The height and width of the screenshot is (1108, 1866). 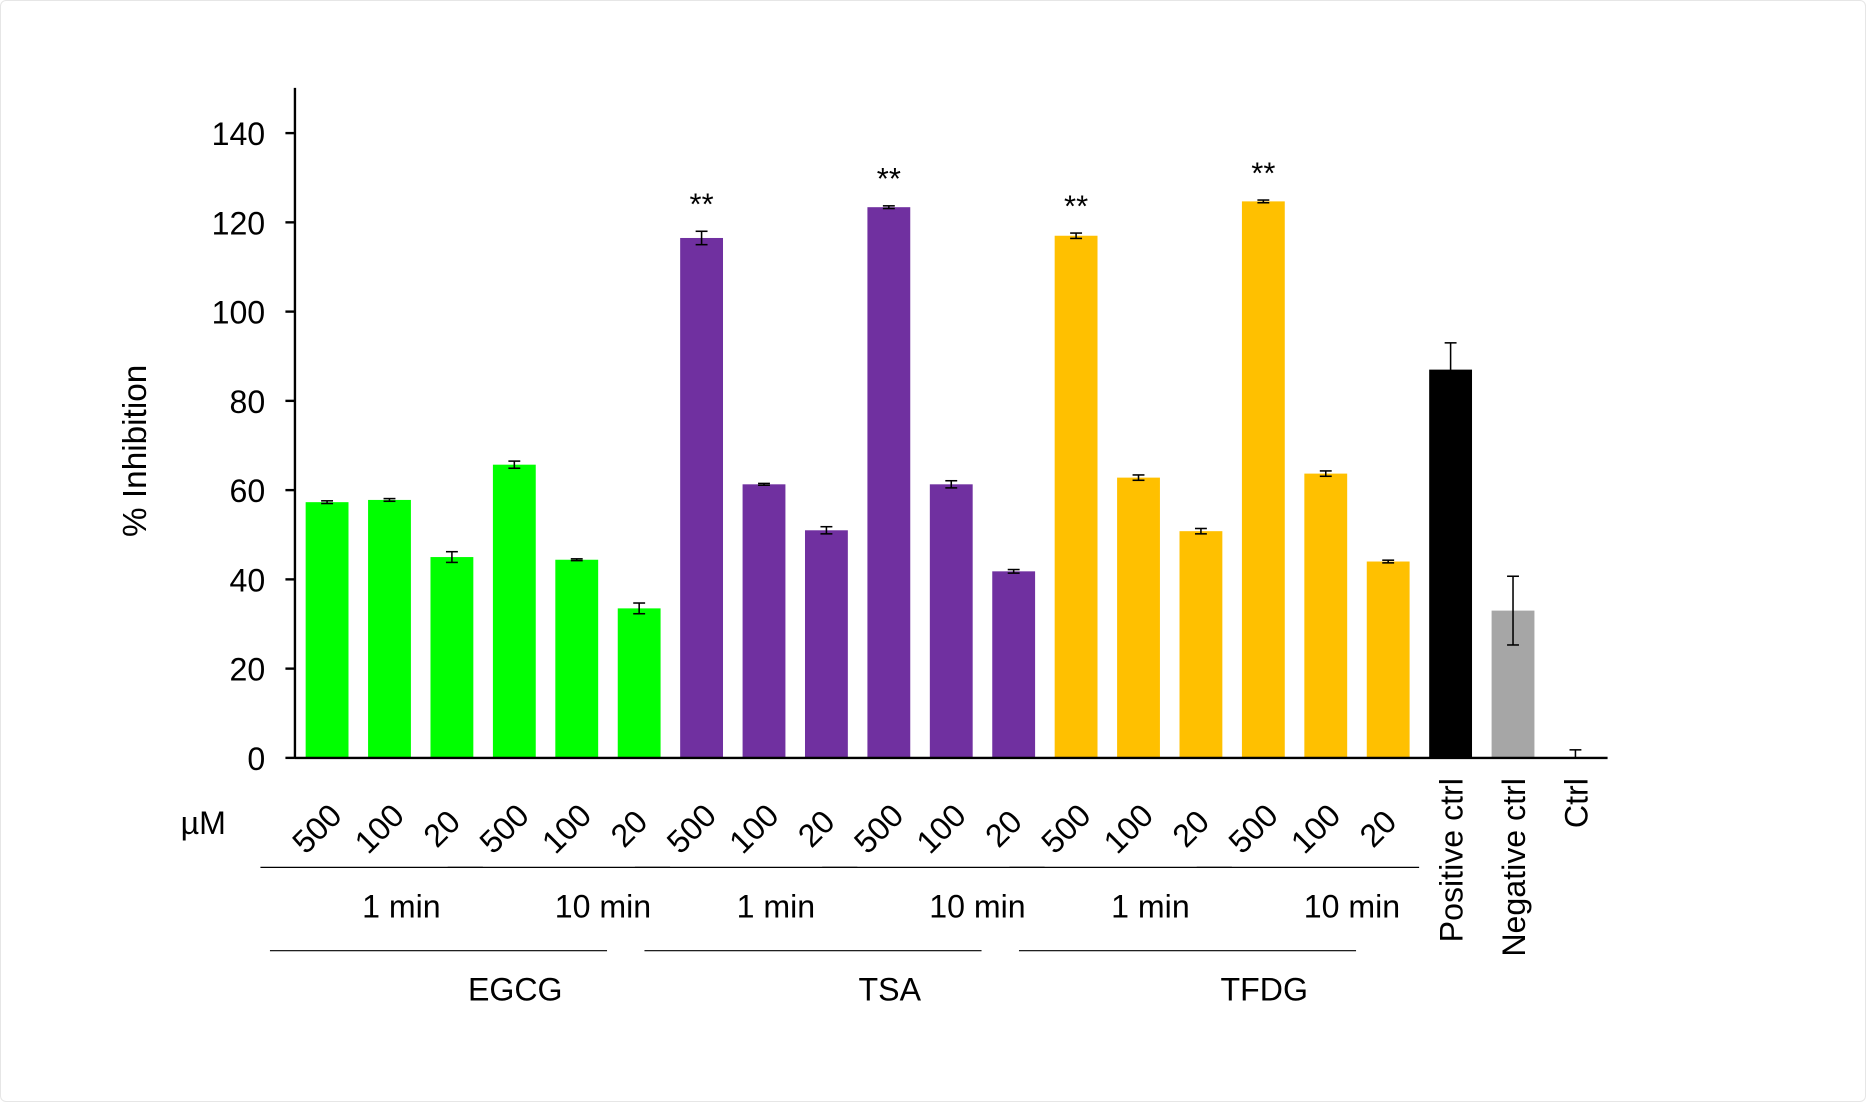 I want to click on compound-group-label: EGCG, so click(x=515, y=990).